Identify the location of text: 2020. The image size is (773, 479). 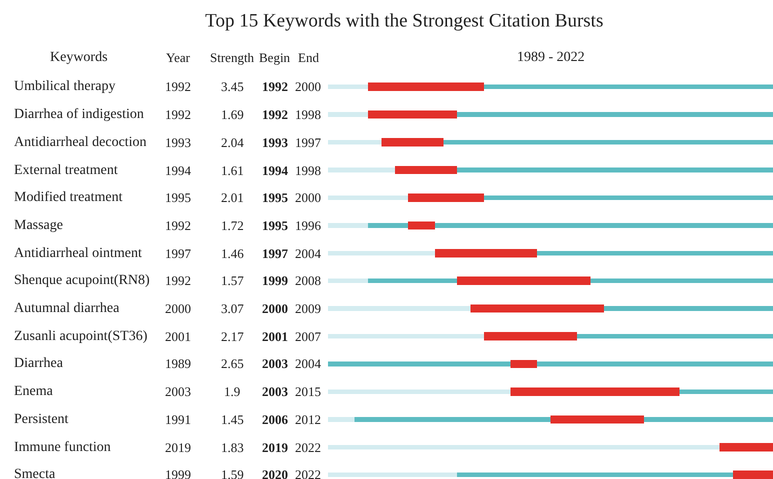
(275, 473).